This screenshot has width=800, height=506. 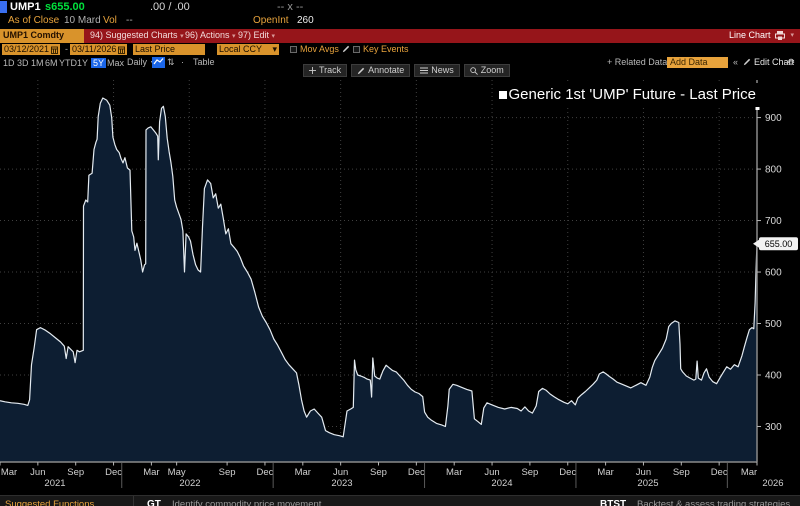 What do you see at coordinates (773, 118) in the screenshot?
I see `svg-text: 900` at bounding box center [773, 118].